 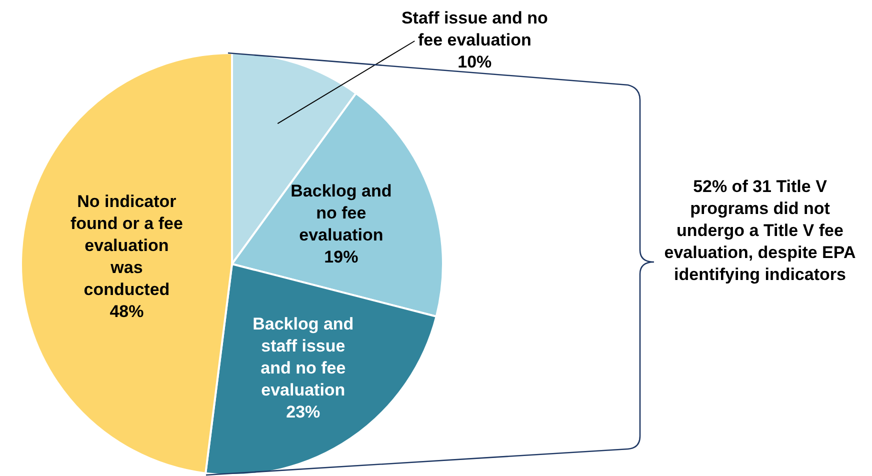 I want to click on text: 52% of 31 Title V programs did not undergo a Title V fee evaluation, despite EPA identifying indicators, so click(x=760, y=231).